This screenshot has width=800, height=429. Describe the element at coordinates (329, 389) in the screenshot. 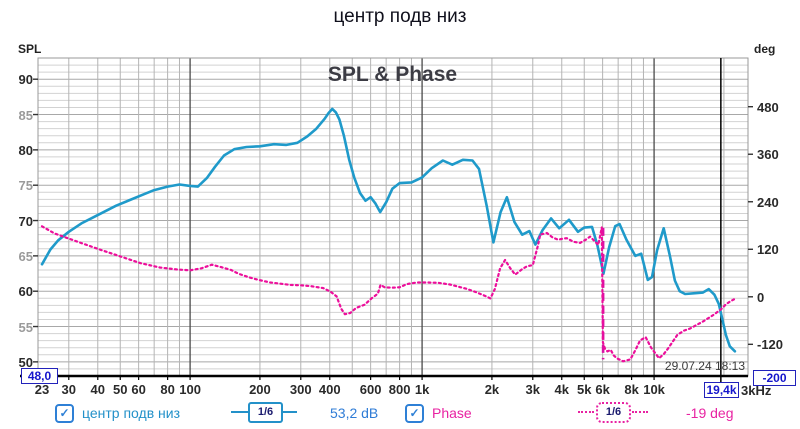

I see `x-tick-label: 400` at that location.